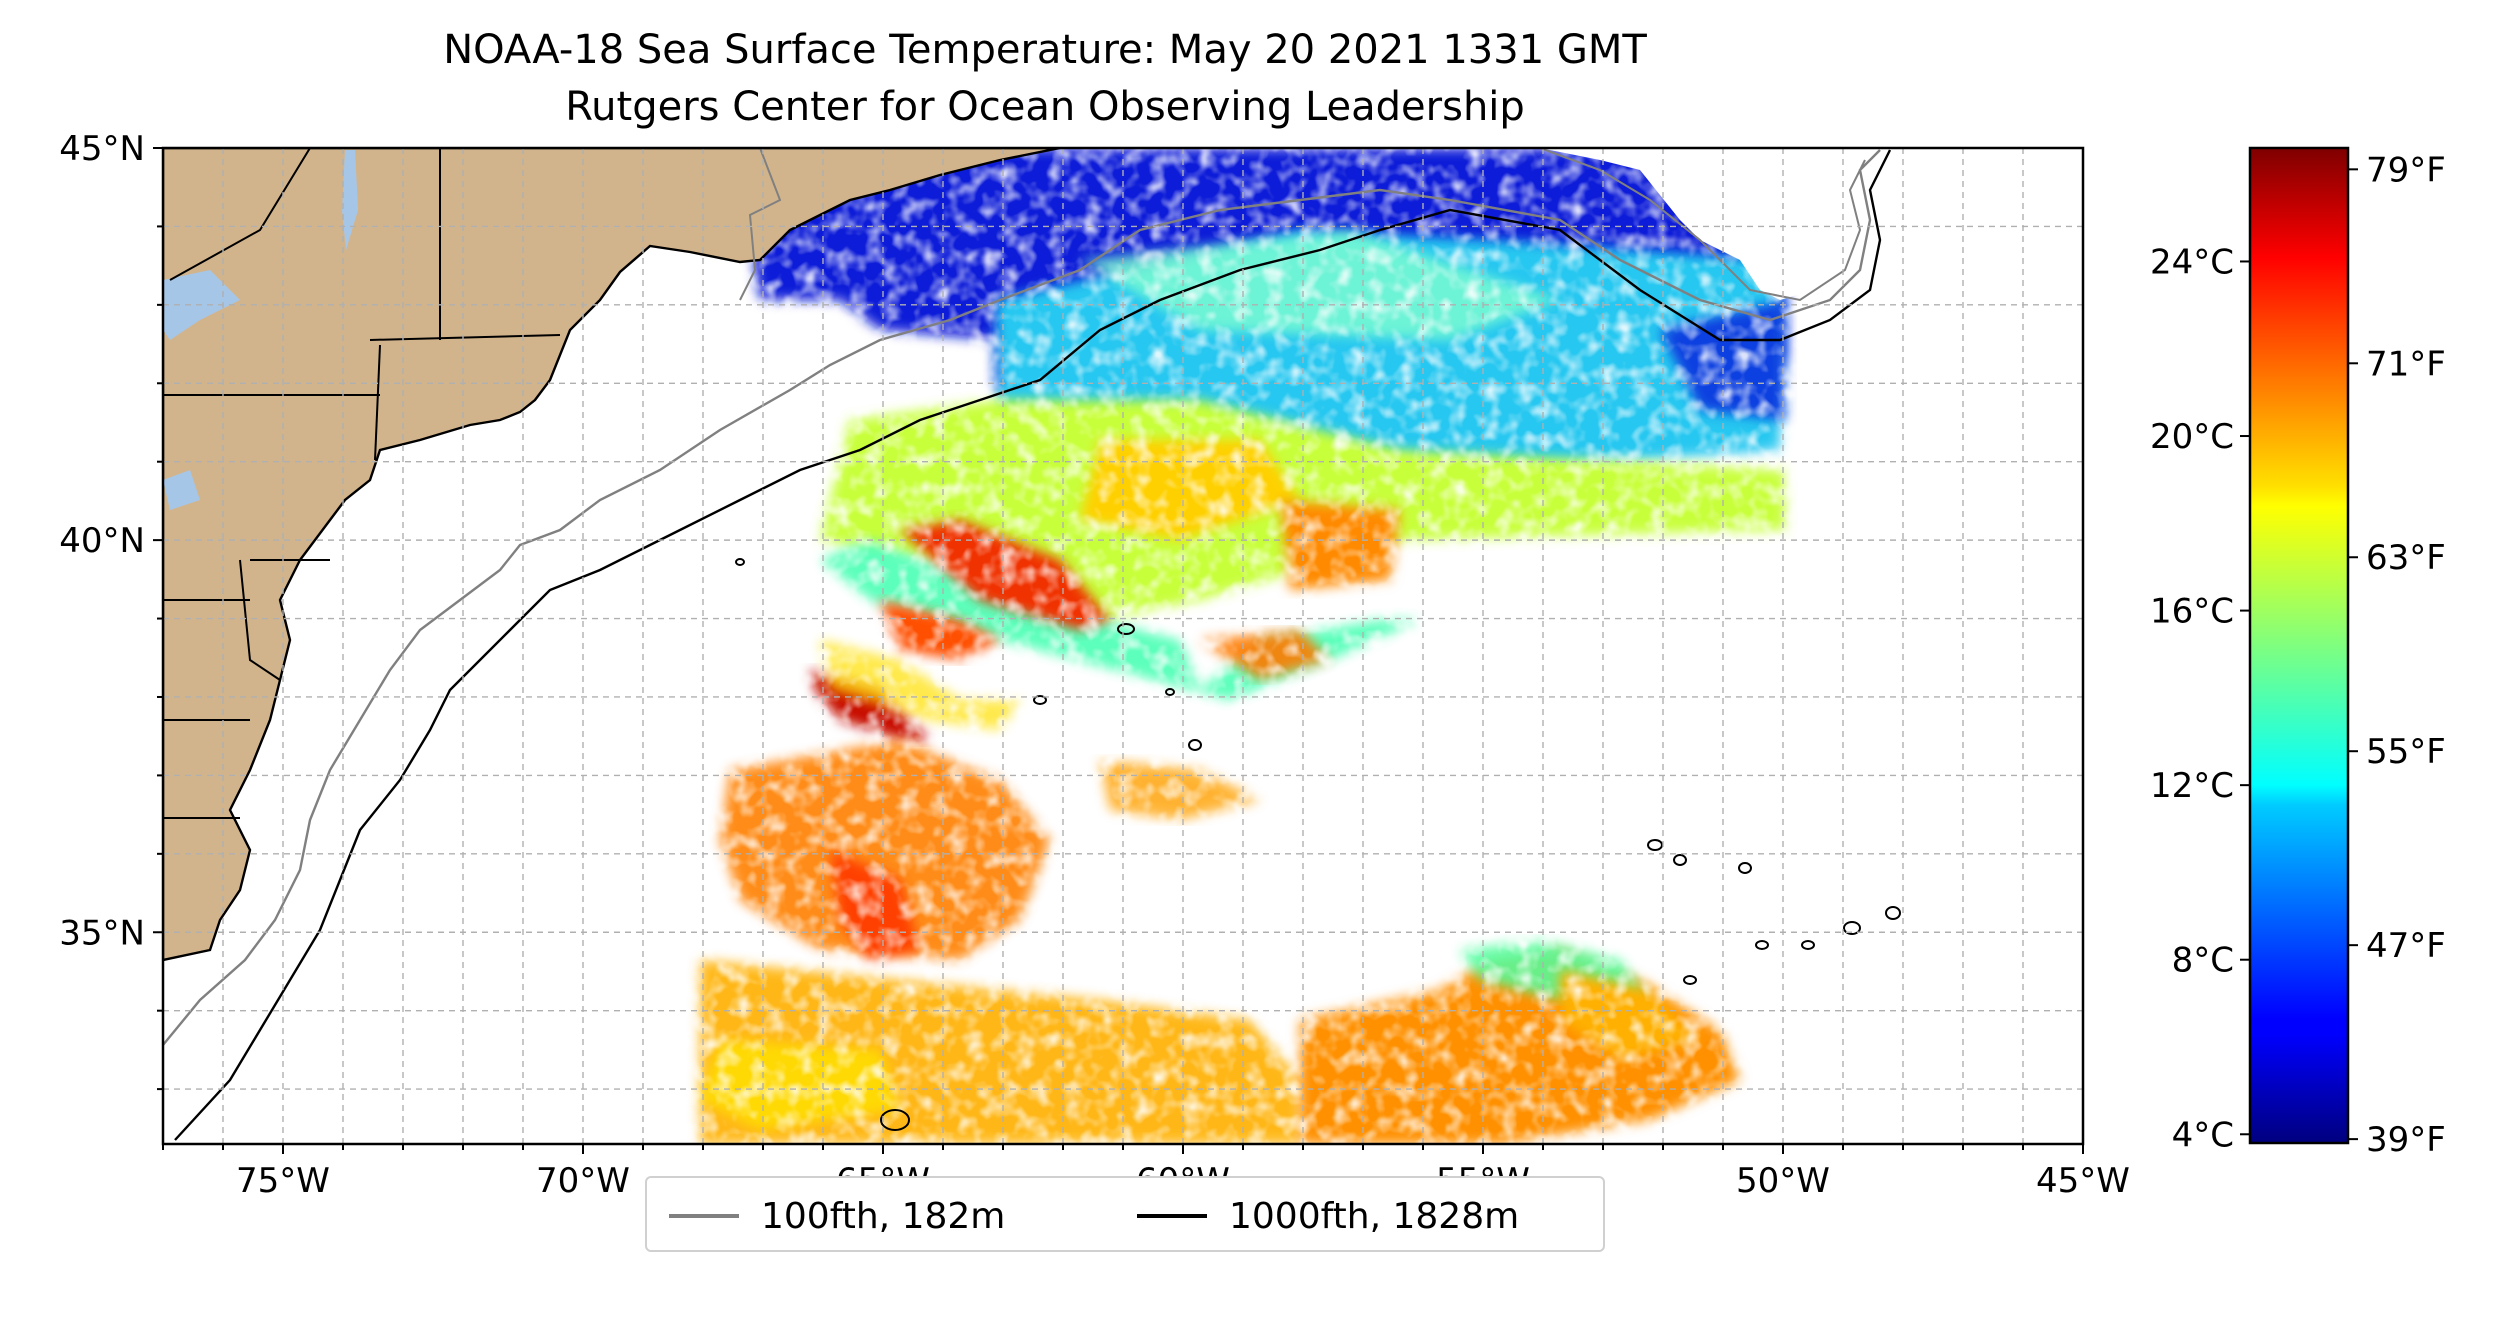  I want to click on coast-outline-nova-scotia, so click(1702, 225).